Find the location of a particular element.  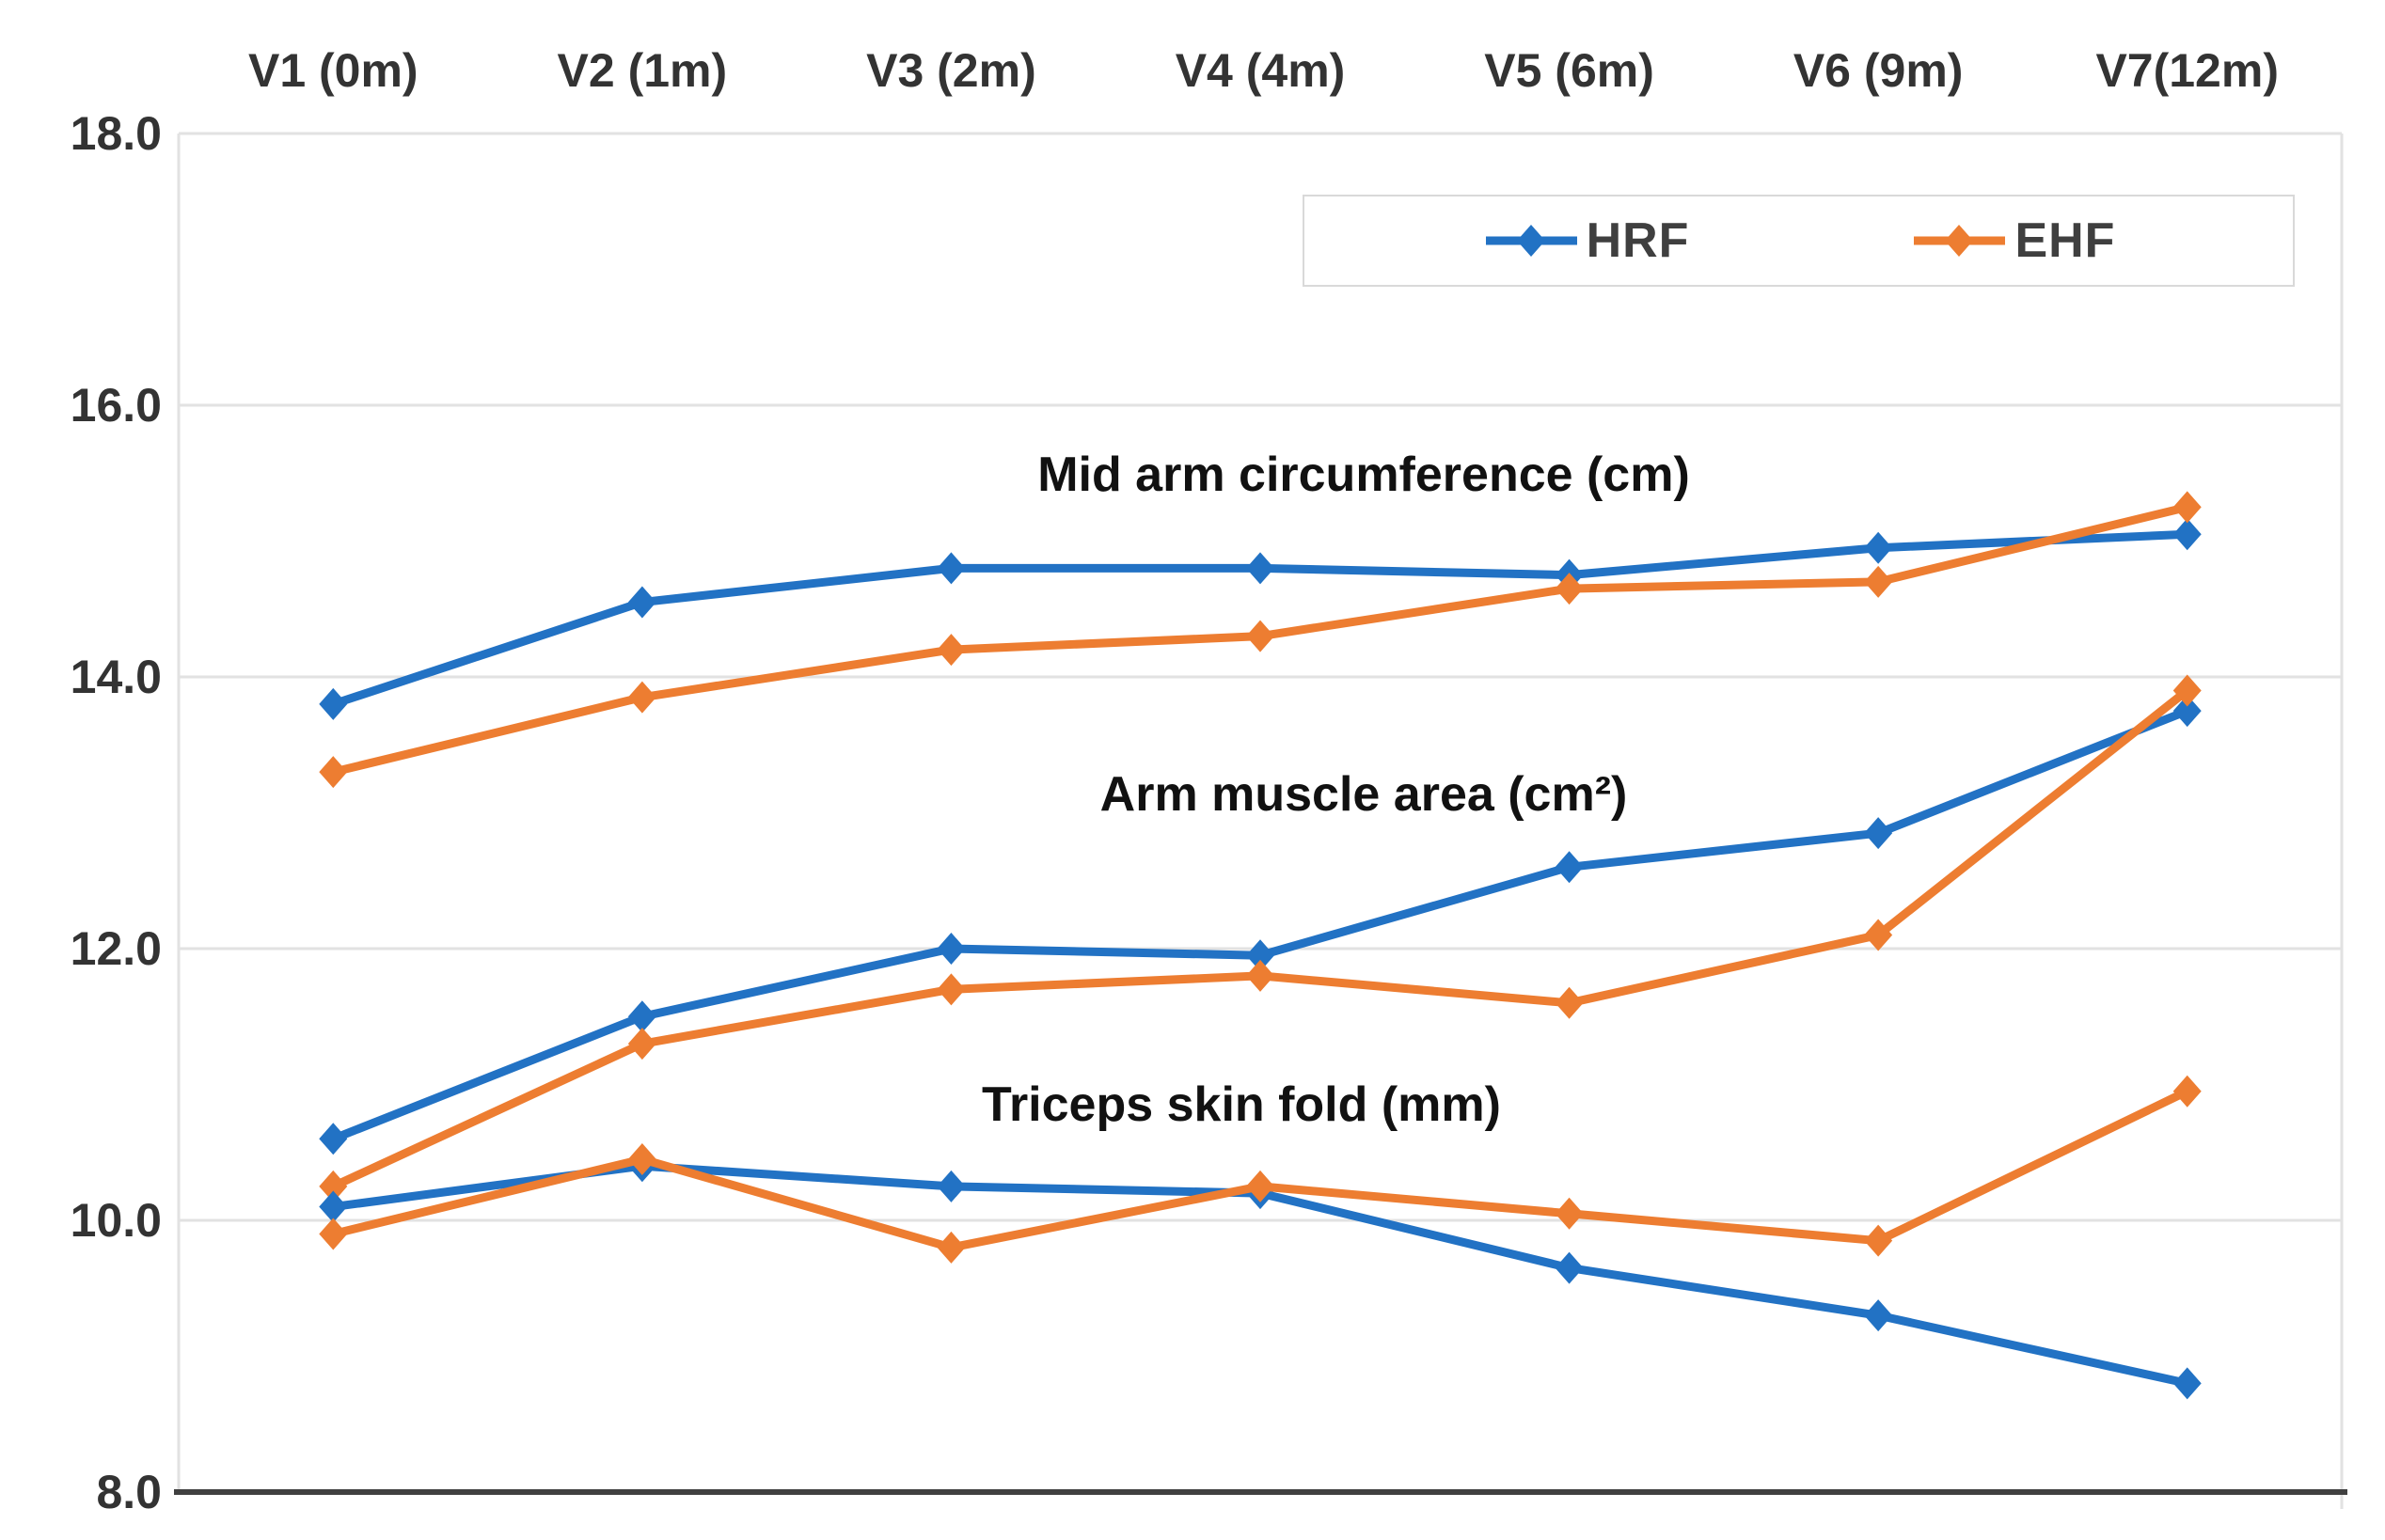

y-tick-label: 12.0 is located at coordinates (117, 949).